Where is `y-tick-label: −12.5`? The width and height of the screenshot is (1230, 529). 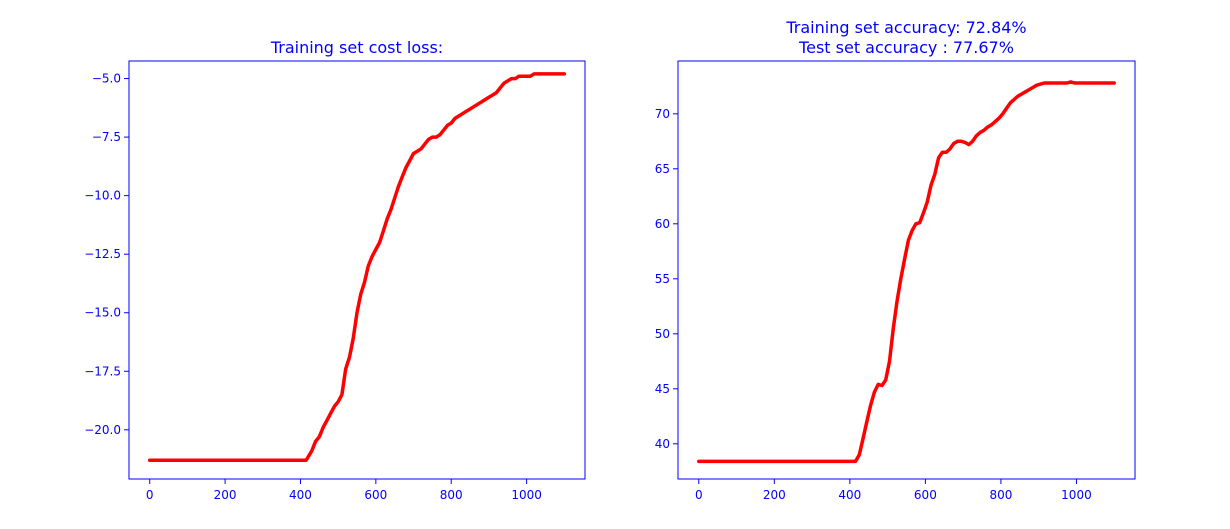
y-tick-label: −12.5 is located at coordinates (102, 254).